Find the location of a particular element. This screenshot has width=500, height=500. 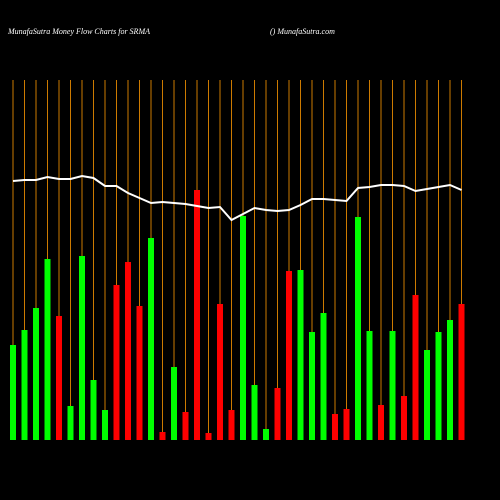

line is located at coordinates (237, 198).